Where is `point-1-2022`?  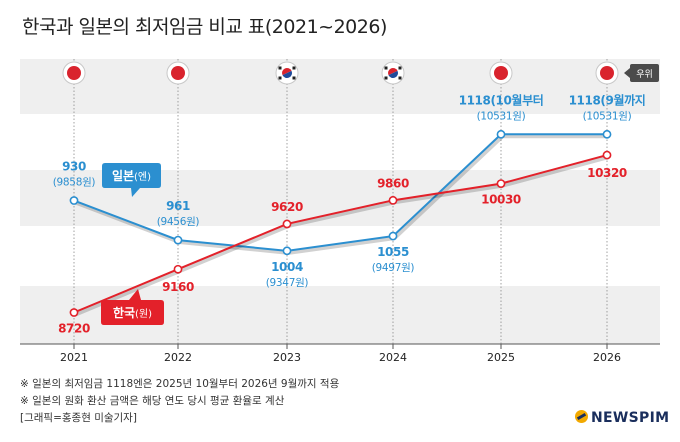
point-1-2022 is located at coordinates (178, 269).